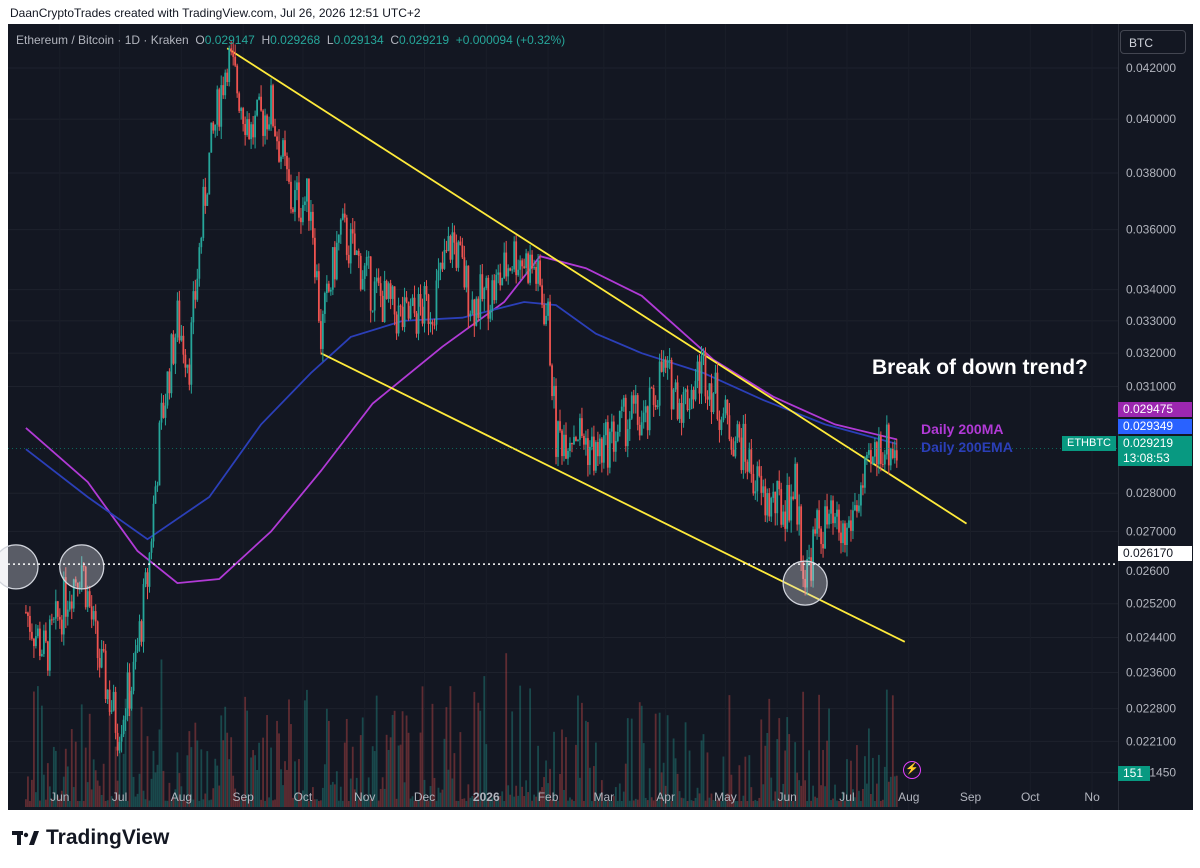 This screenshot has width=1200, height=868. Describe the element at coordinates (1155, 417) in the screenshot. I see `price-scale` at that location.